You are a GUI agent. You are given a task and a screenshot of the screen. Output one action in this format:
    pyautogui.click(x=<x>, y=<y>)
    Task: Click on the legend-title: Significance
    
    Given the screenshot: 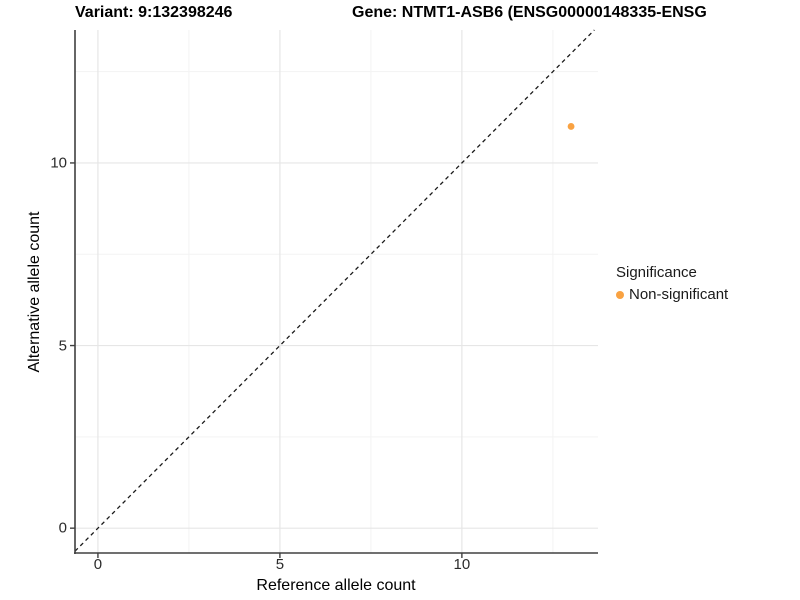 What is the action you would take?
    pyautogui.click(x=656, y=272)
    